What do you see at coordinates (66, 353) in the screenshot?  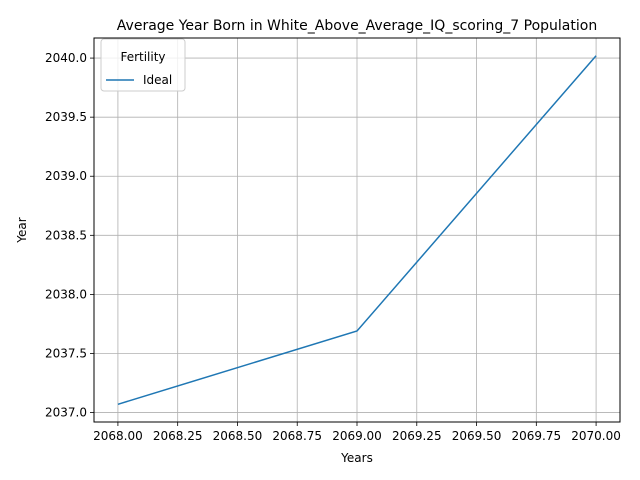 I see `y-tick-label: 2037.5` at bounding box center [66, 353].